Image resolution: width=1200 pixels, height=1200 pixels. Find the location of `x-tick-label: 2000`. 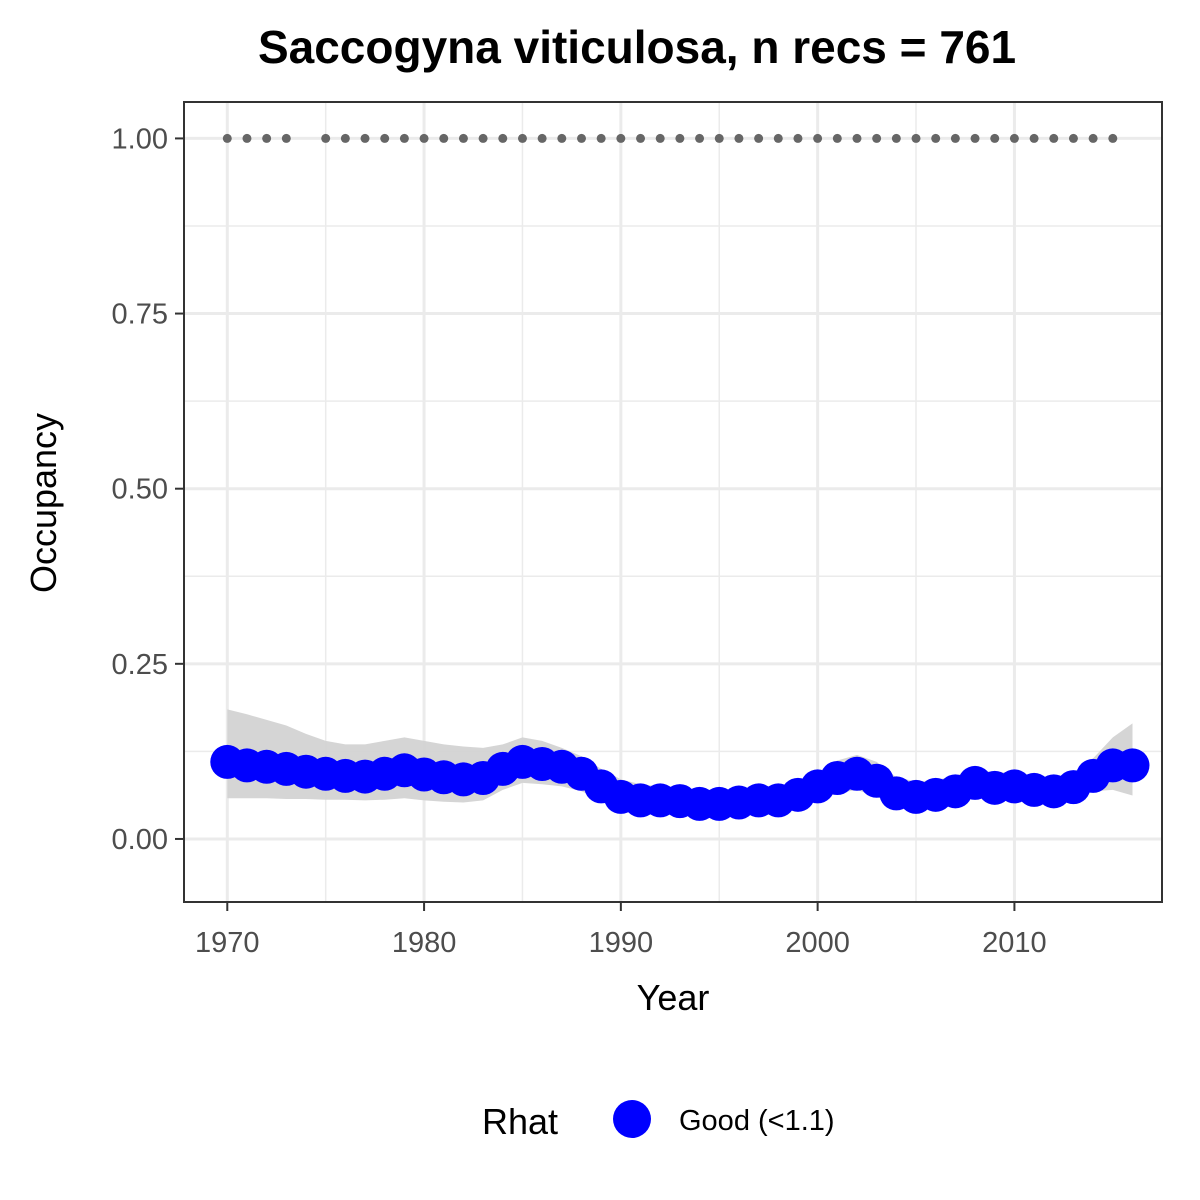

x-tick-label: 2000 is located at coordinates (817, 943).